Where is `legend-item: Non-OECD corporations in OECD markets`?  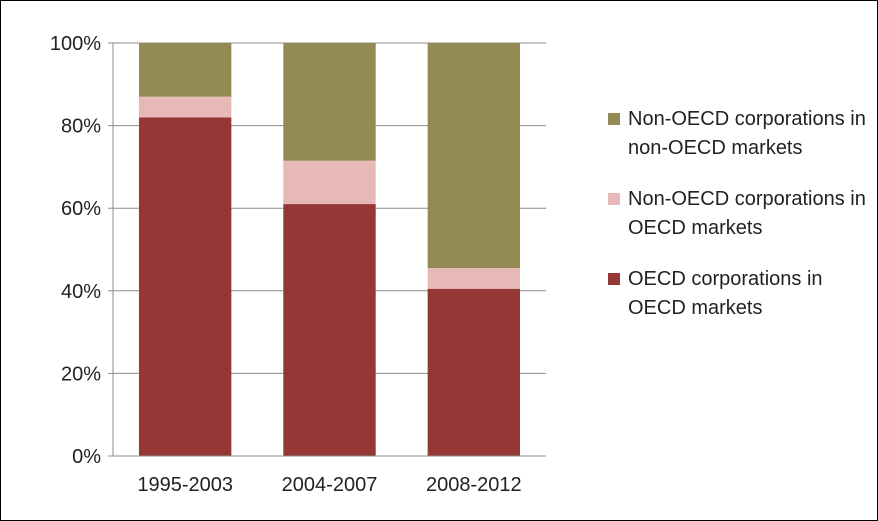 legend-item: Non-OECD corporations in OECD markets is located at coordinates (739, 214).